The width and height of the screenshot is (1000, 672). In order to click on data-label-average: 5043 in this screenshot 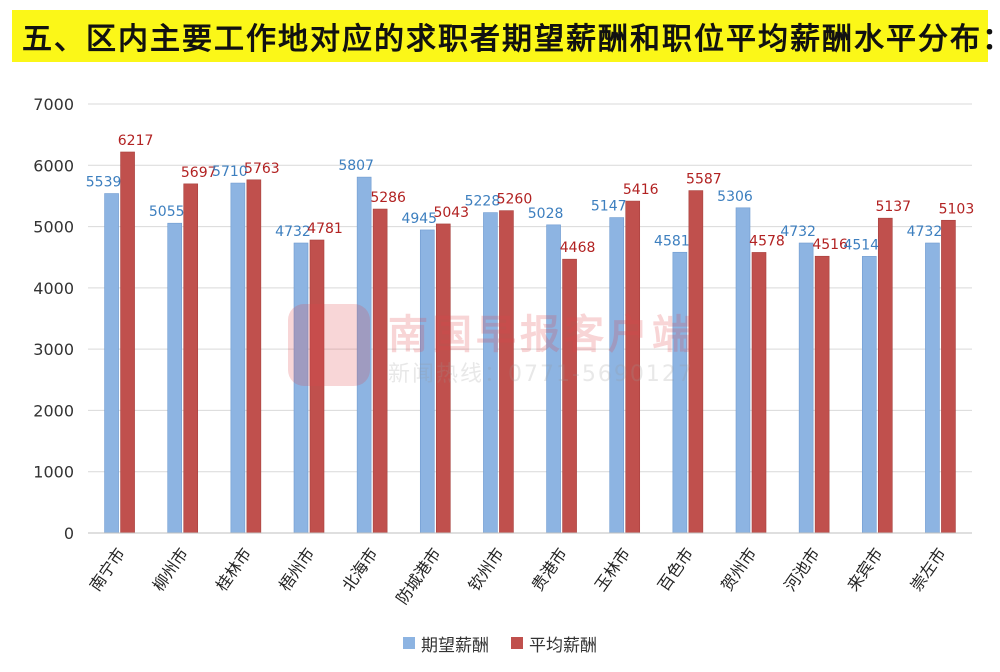, I will do `click(451, 213)`.